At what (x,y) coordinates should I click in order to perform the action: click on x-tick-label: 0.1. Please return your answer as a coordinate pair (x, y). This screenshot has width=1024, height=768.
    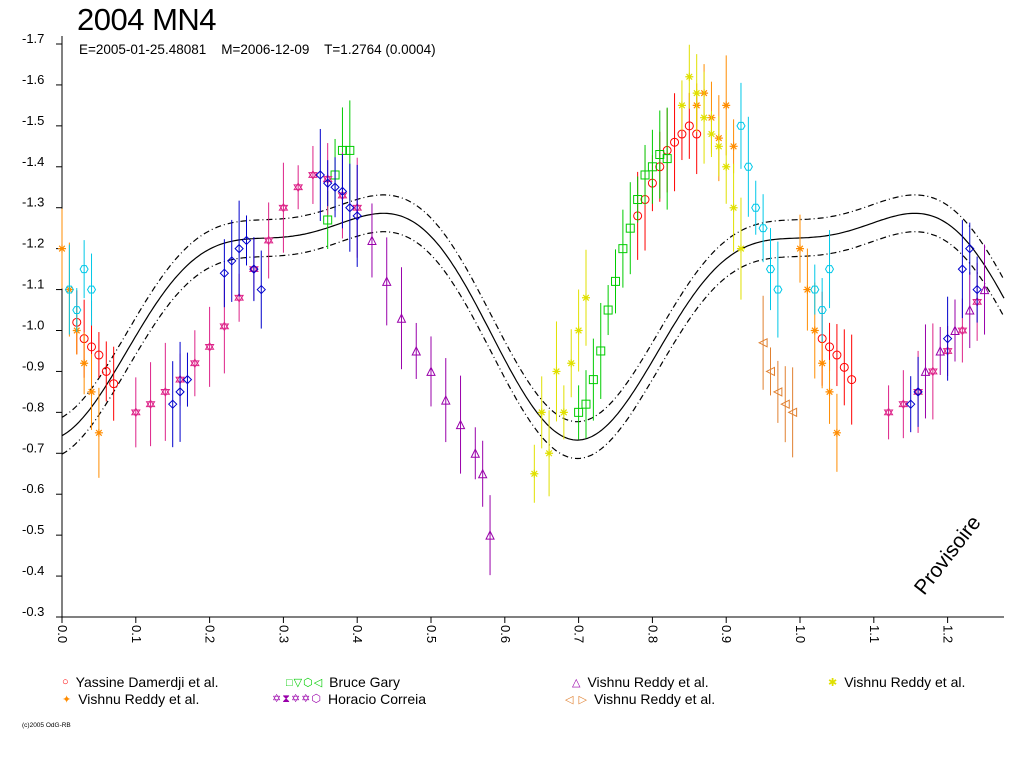
    Looking at the image, I should click on (136, 634).